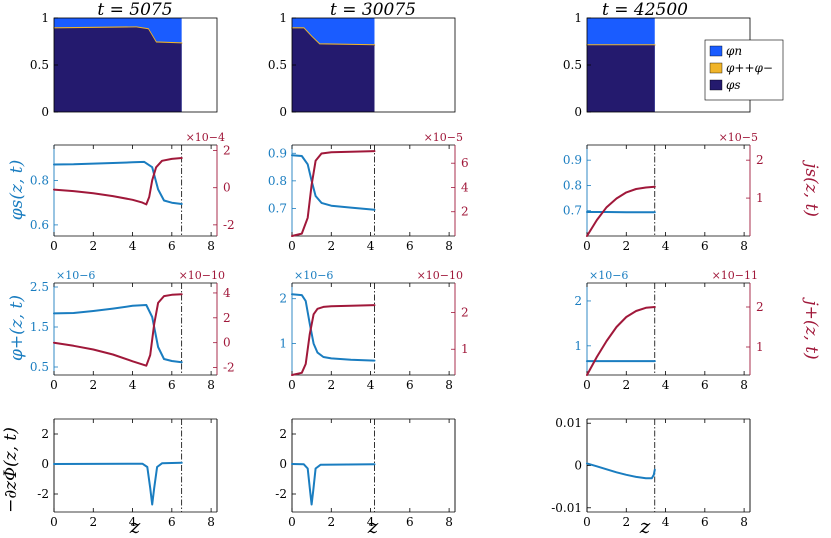 The width and height of the screenshot is (831, 538). I want to click on panel-4-xtick-label: 6, so click(172, 246).